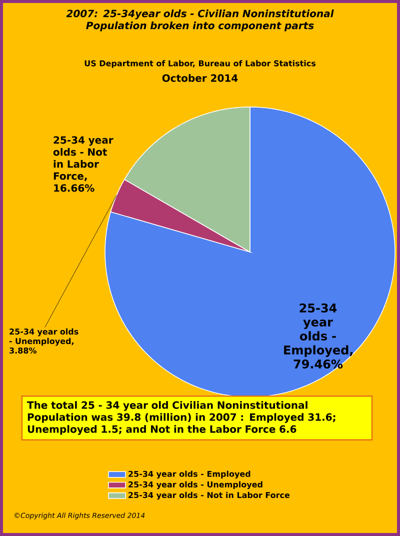  Describe the element at coordinates (200, 78) in the screenshot. I see `text: October 2014` at that location.